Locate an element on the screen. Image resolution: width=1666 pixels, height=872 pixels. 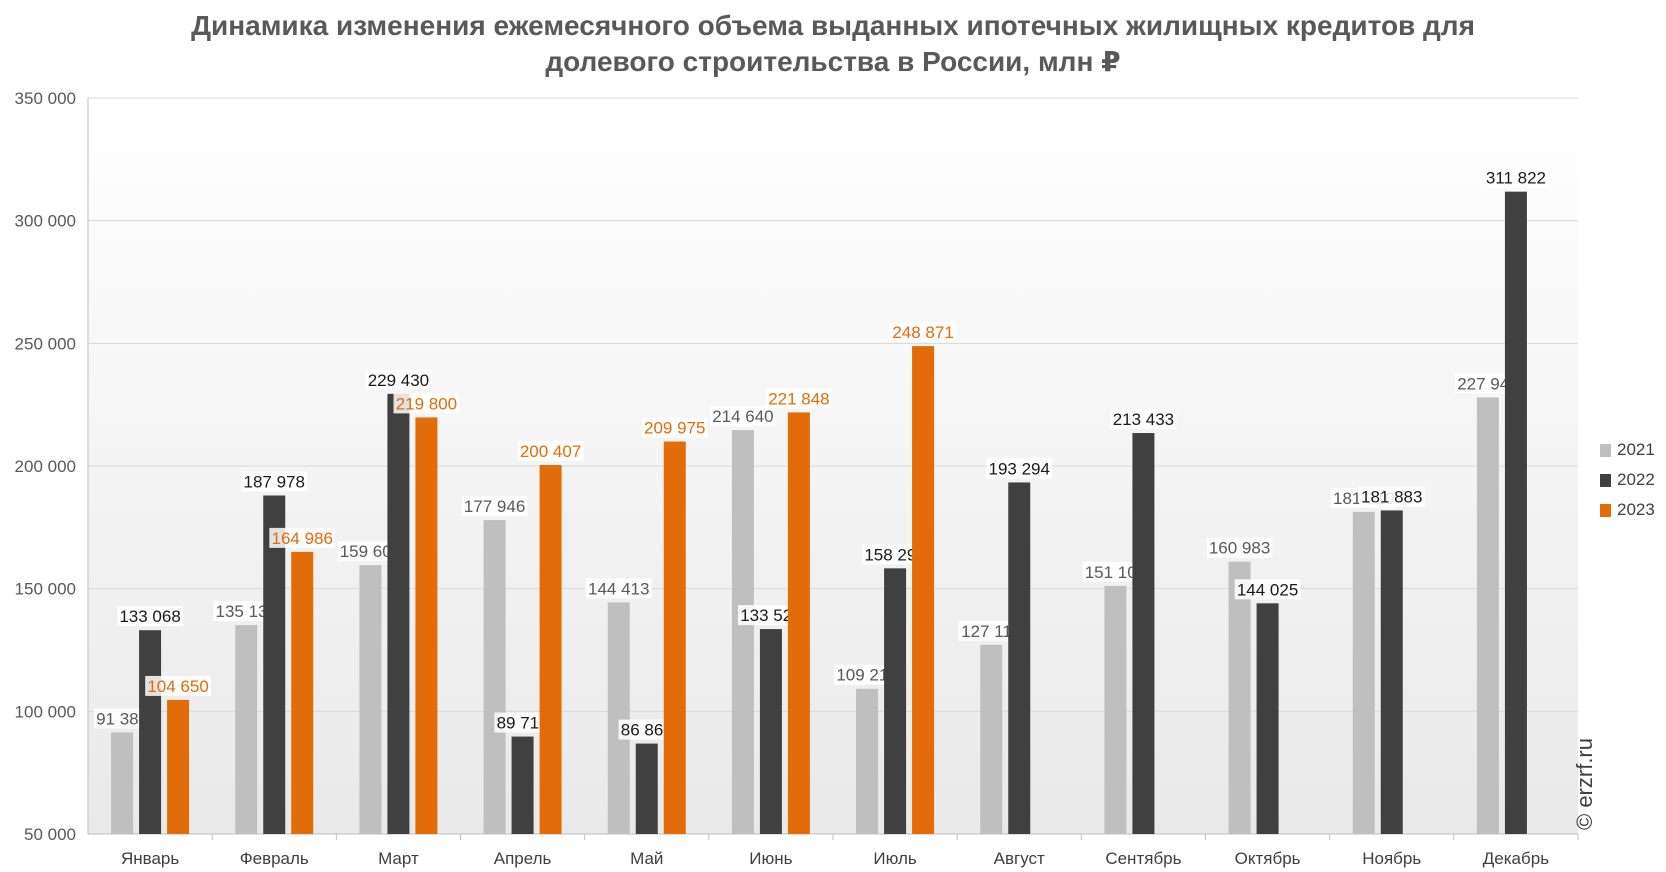
data-label-2023: 164 986 is located at coordinates (302, 538).